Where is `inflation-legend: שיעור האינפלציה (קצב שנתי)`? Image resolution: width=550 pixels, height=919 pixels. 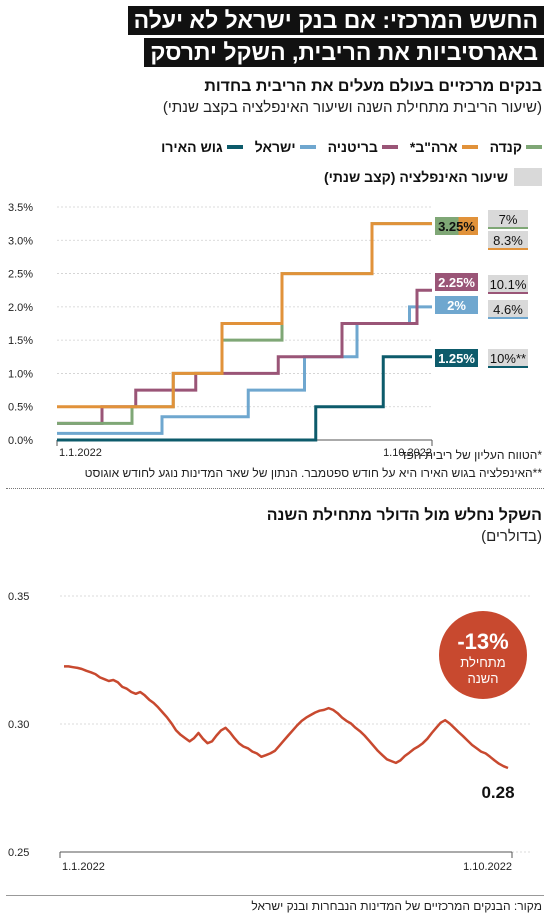
inflation-legend: שיעור האינפלציה (קצב שנתי) is located at coordinates (433, 177).